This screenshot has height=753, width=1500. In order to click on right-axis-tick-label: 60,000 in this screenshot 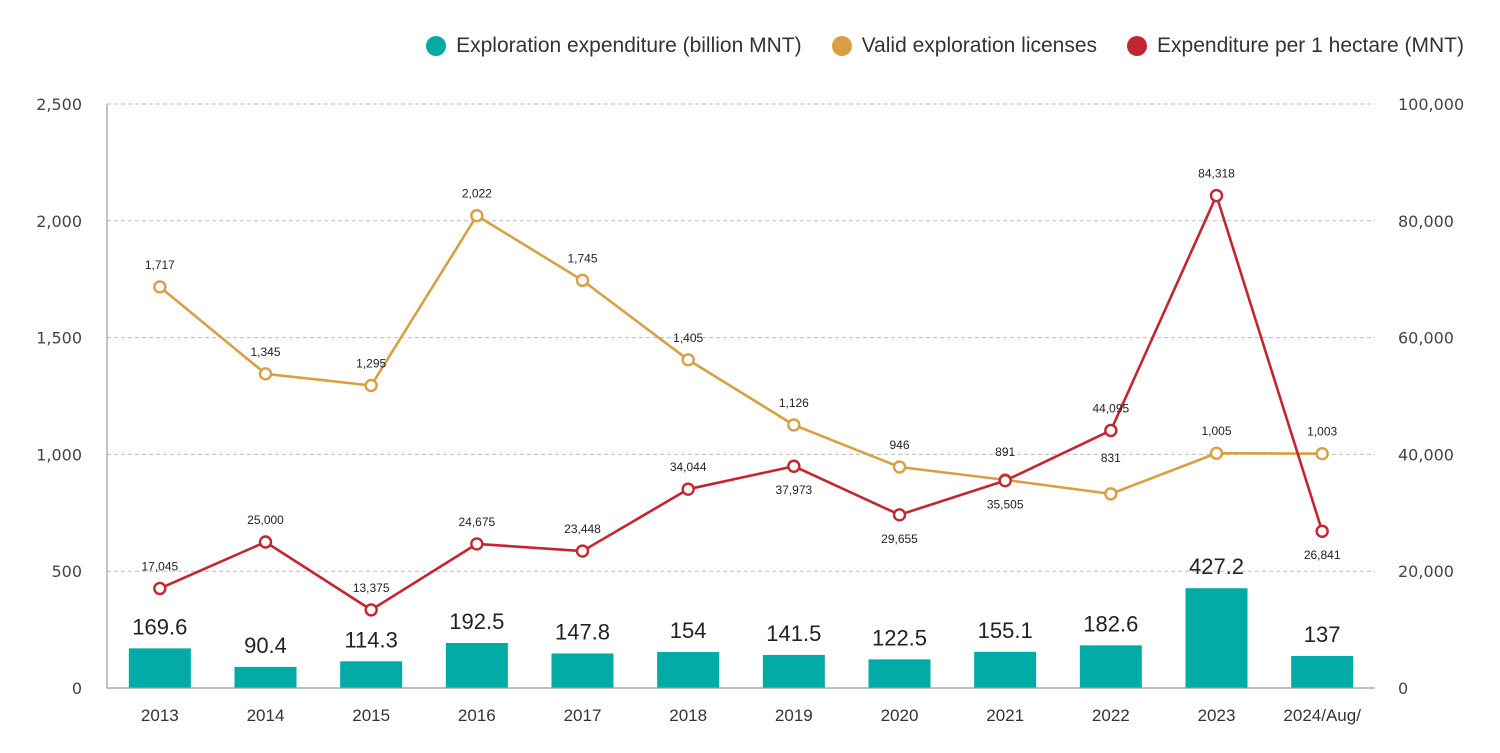, I will do `click(1426, 338)`.